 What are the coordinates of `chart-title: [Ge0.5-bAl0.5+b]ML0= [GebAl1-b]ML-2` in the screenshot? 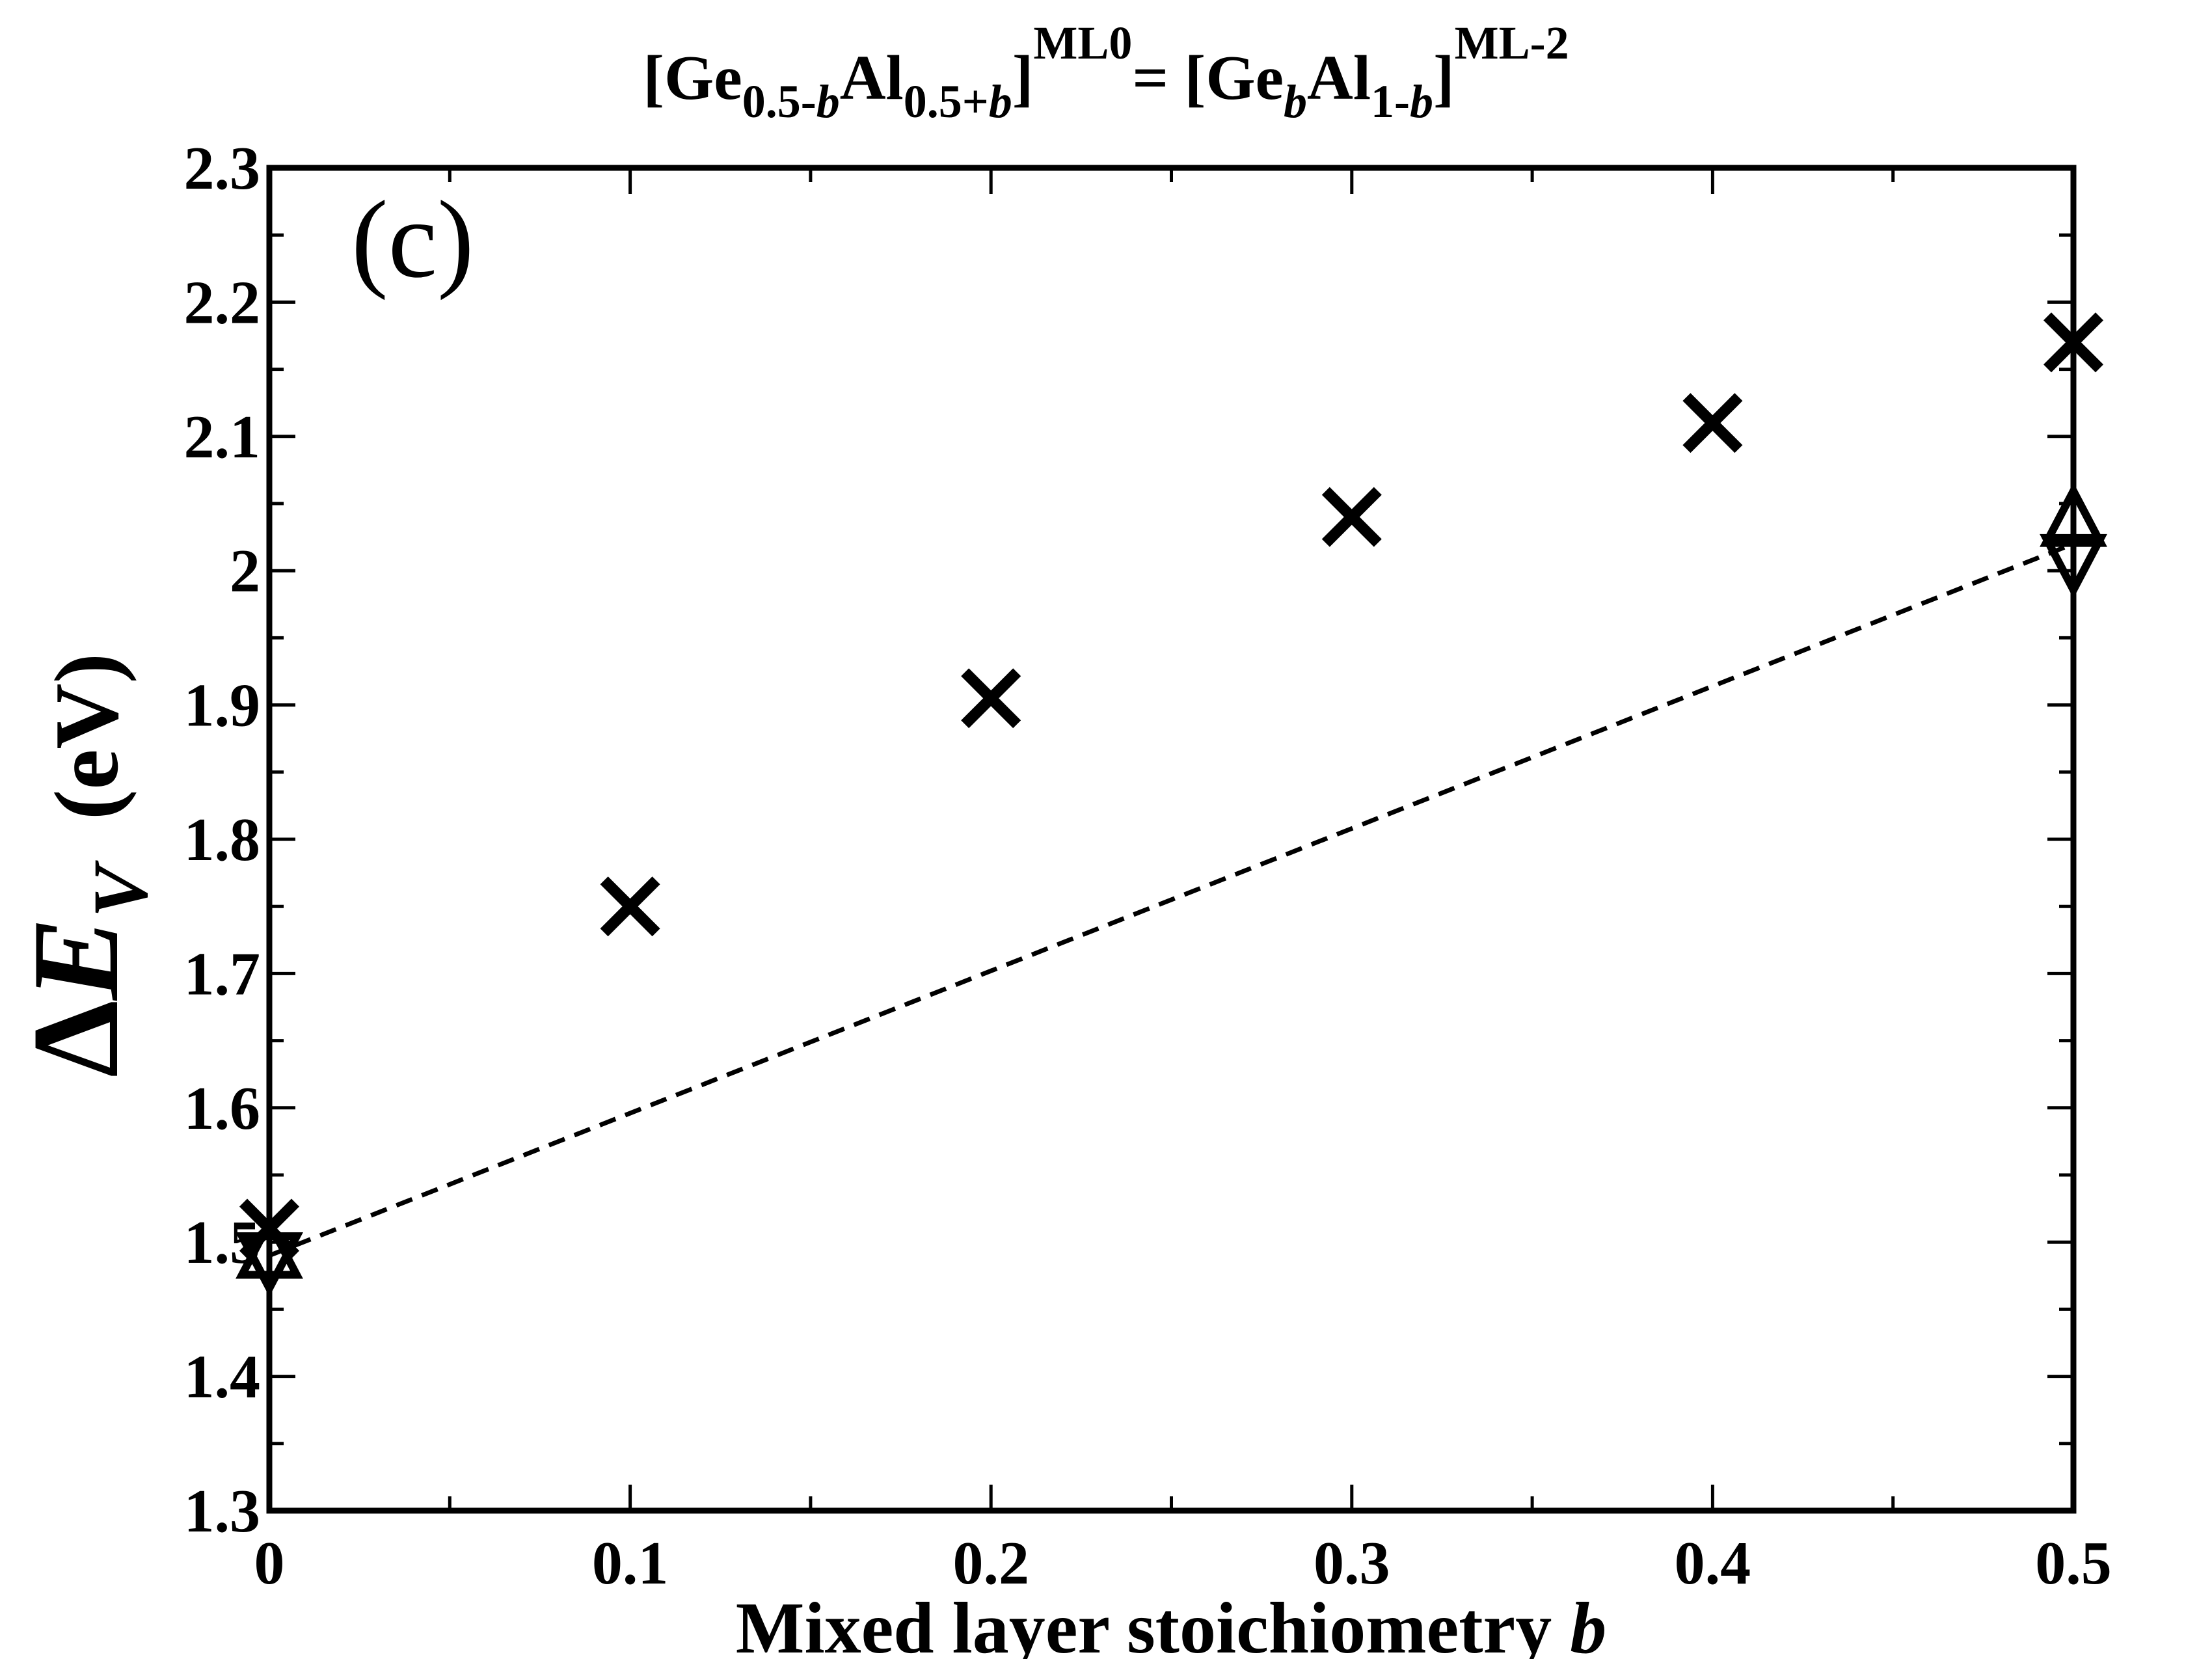 It's located at (1106, 72).